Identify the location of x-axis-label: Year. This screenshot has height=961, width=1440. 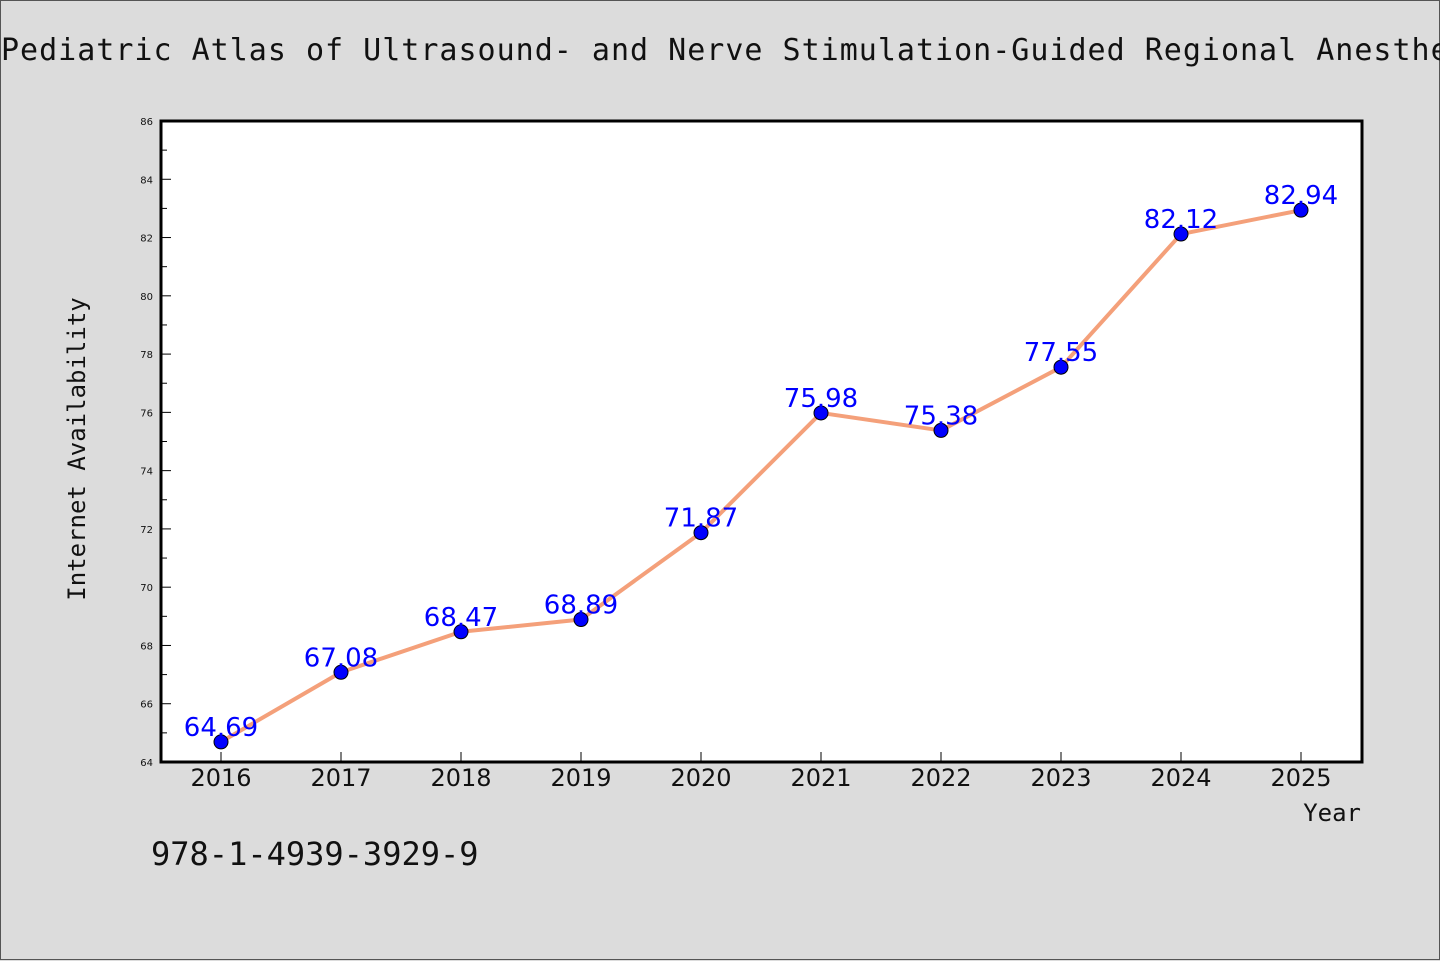
(1332, 813).